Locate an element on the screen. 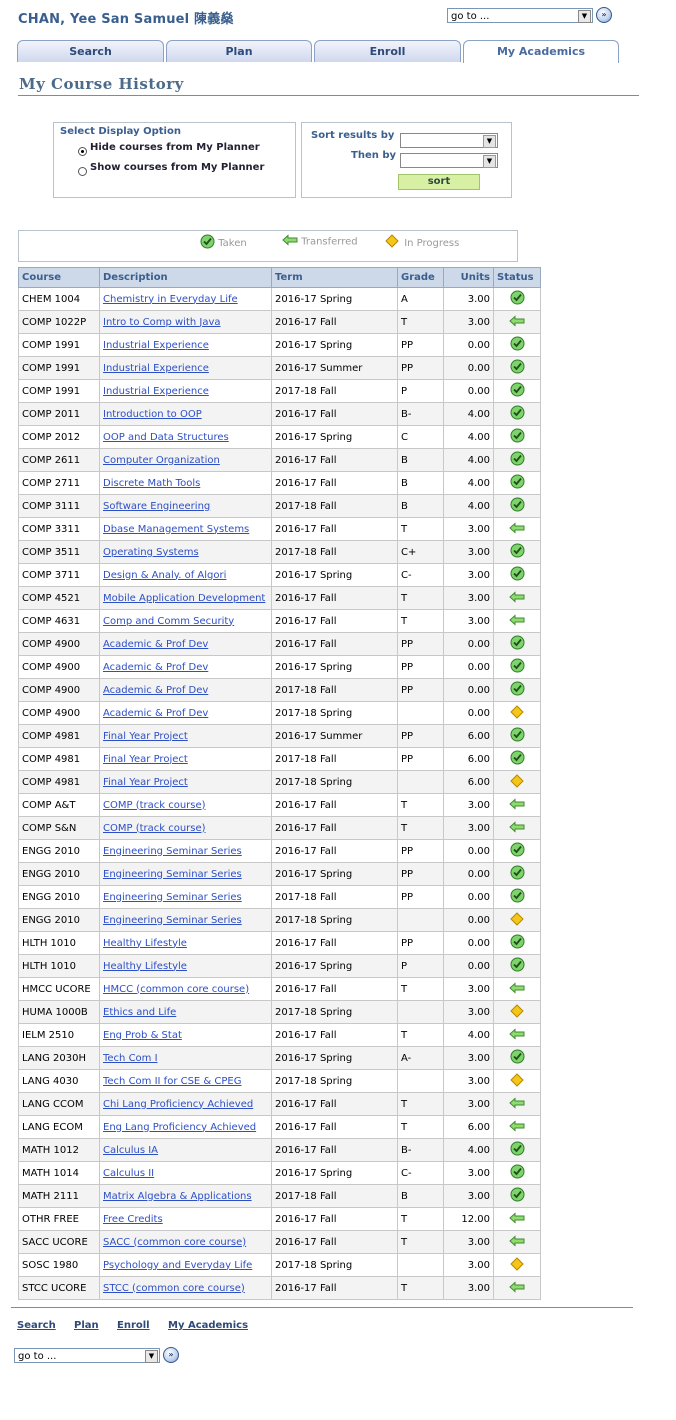 This screenshot has width=676, height=1420. units-cell: 4.00 is located at coordinates (468, 460).